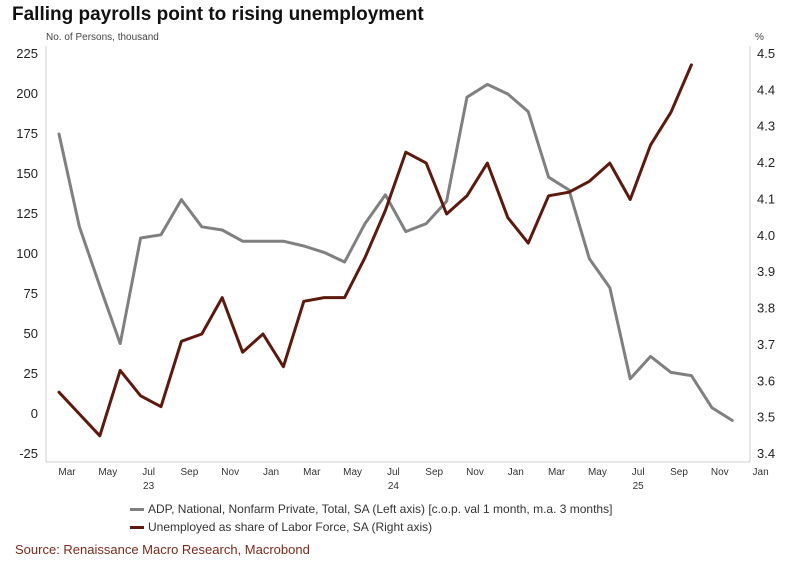 This screenshot has height=566, width=809. What do you see at coordinates (27, 53) in the screenshot?
I see `left-tick-label: 225` at bounding box center [27, 53].